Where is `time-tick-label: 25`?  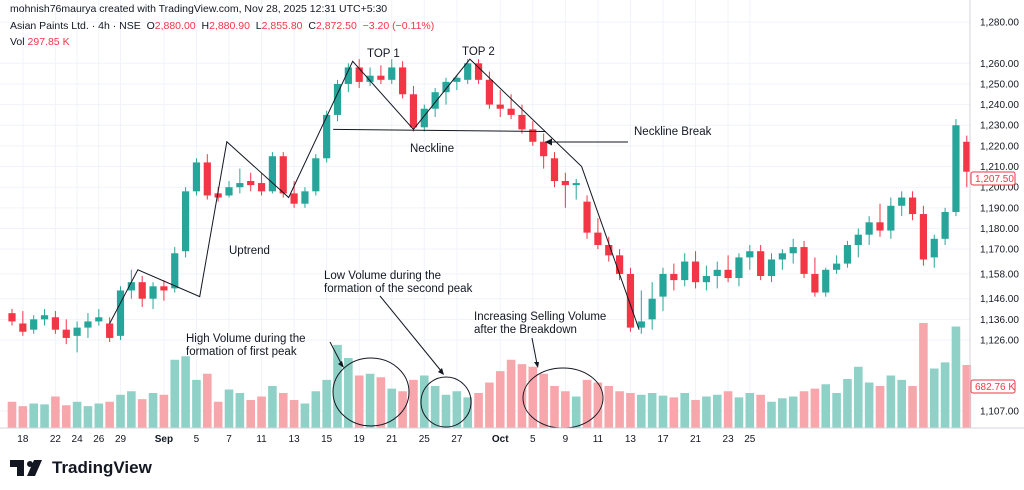
time-tick-label: 25 is located at coordinates (750, 439).